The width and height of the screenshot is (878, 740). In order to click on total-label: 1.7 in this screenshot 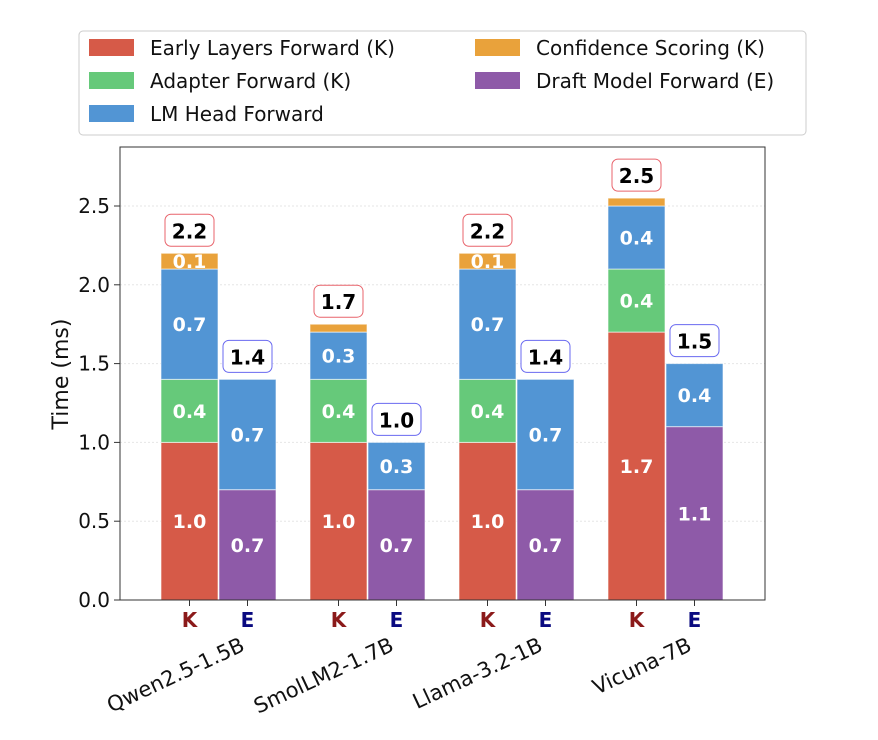, I will do `click(338, 302)`.